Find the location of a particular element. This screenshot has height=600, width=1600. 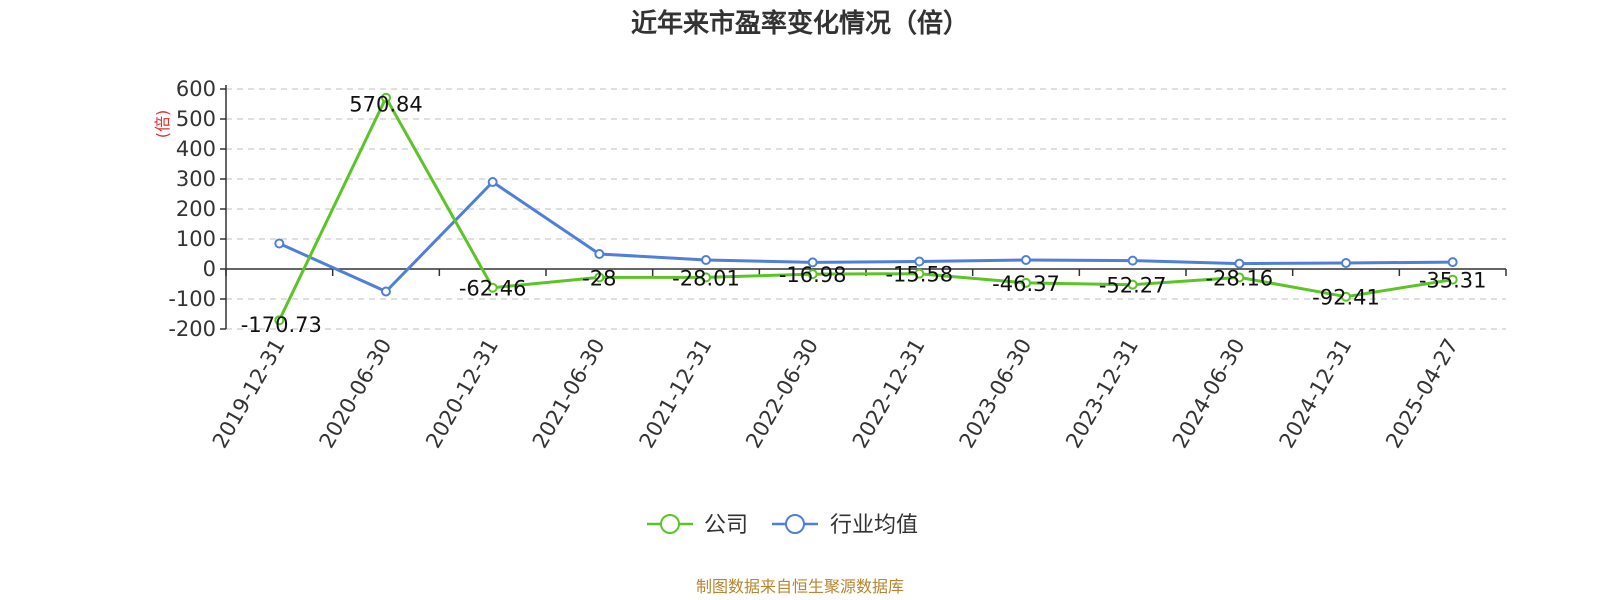

legend: 公司 行业均值 is located at coordinates (782, 525).